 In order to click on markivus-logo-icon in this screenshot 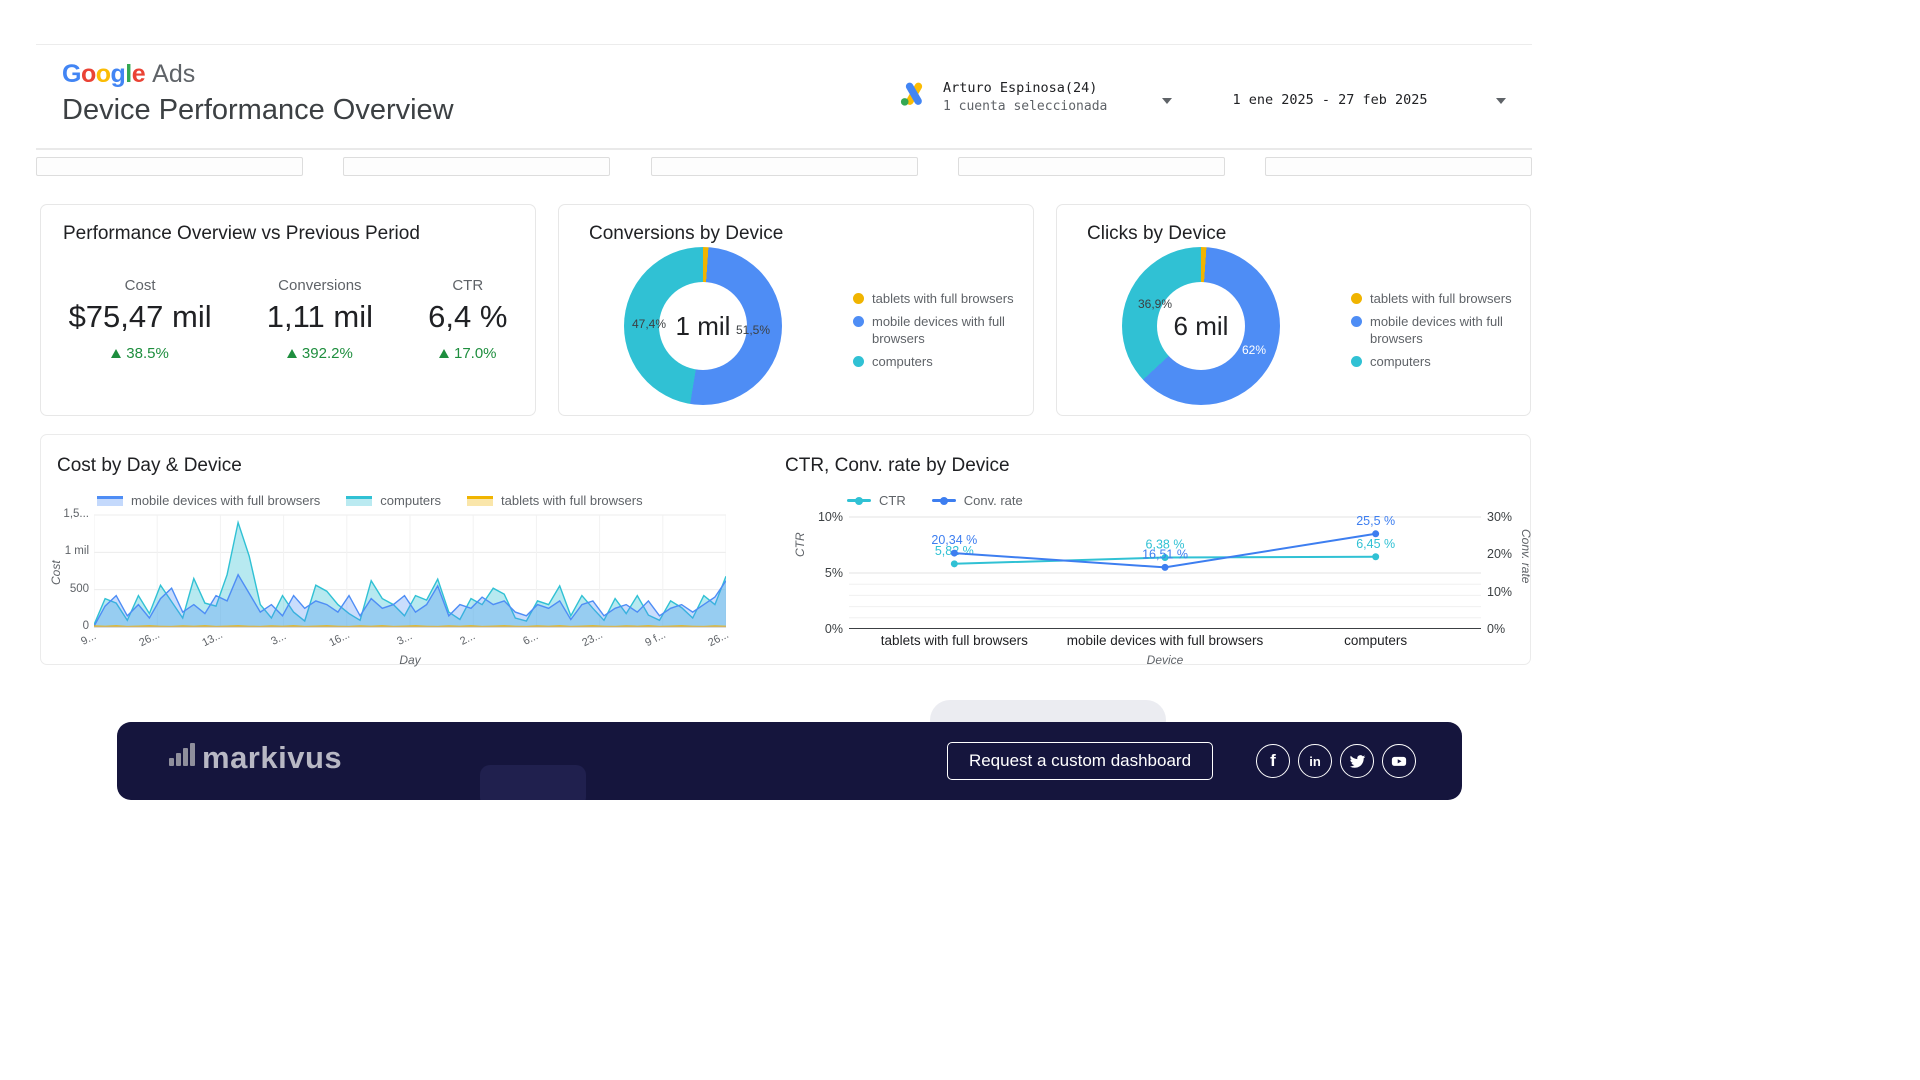, I will do `click(182, 754)`.